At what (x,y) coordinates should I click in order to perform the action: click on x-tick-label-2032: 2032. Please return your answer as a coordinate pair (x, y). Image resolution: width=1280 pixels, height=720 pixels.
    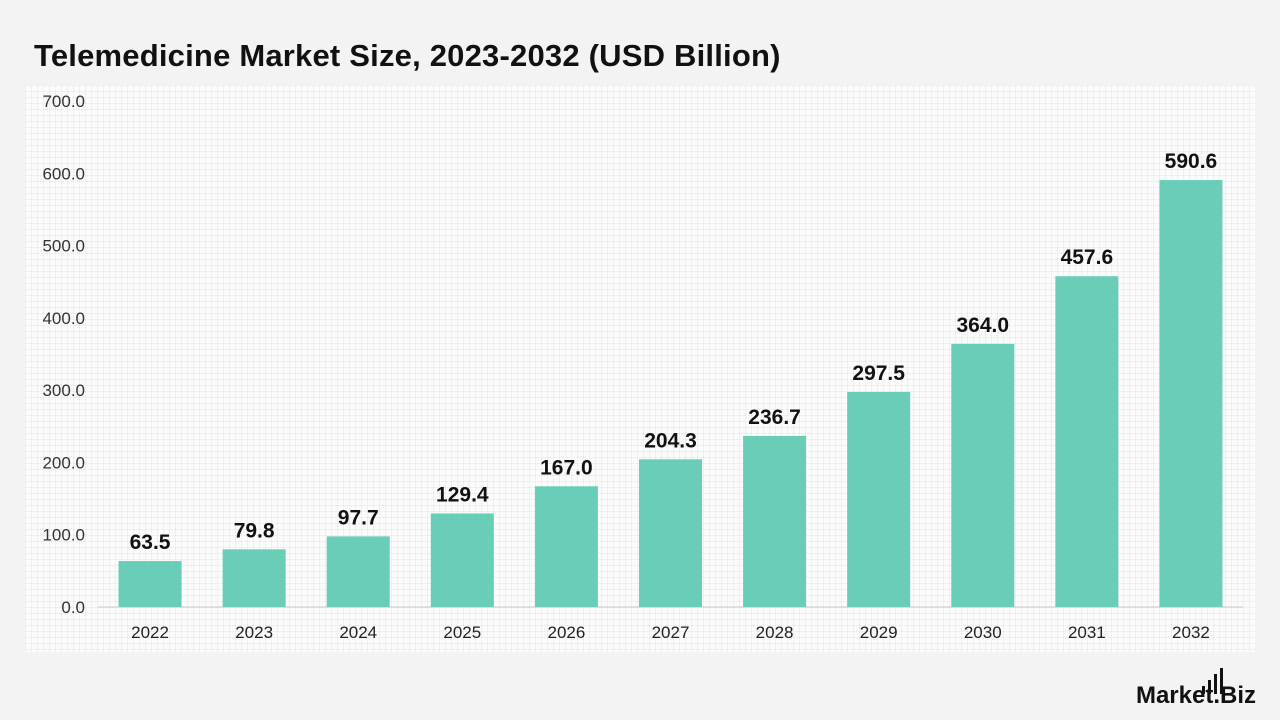
    Looking at the image, I should click on (1191, 632).